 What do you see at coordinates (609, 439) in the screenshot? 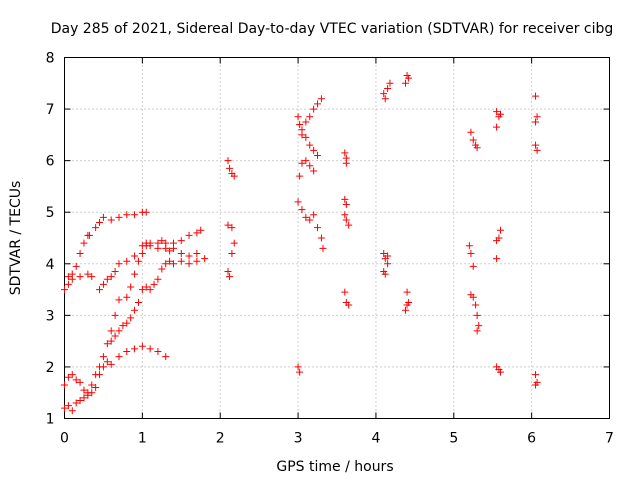
I see `x-tick-label: 7` at bounding box center [609, 439].